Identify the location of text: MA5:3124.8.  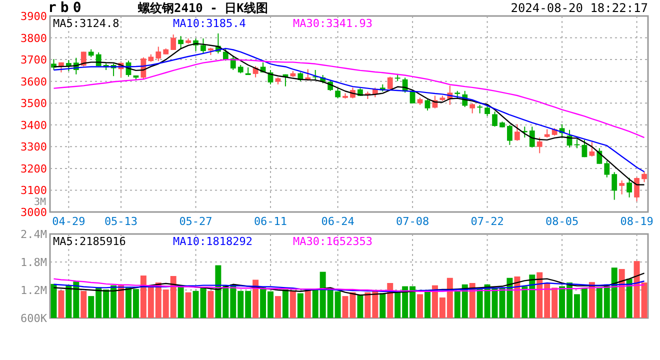
(86, 23).